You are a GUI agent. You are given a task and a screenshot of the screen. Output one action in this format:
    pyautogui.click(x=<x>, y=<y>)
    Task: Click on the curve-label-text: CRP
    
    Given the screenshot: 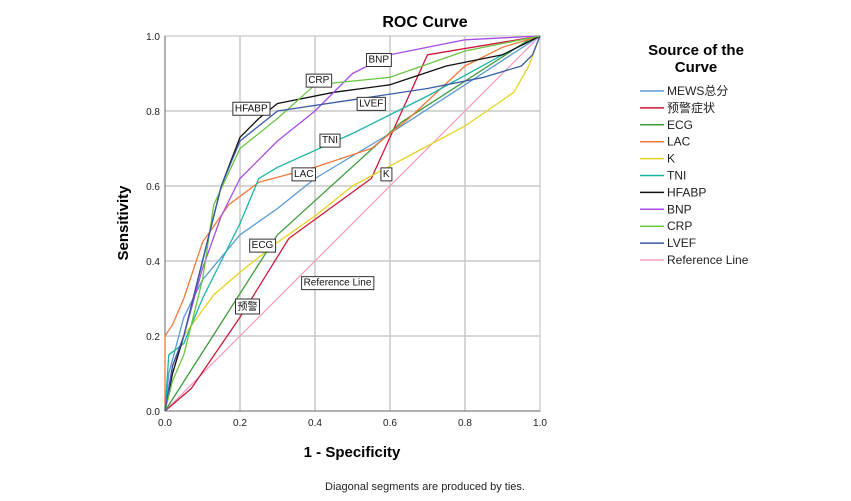 What is the action you would take?
    pyautogui.click(x=318, y=80)
    